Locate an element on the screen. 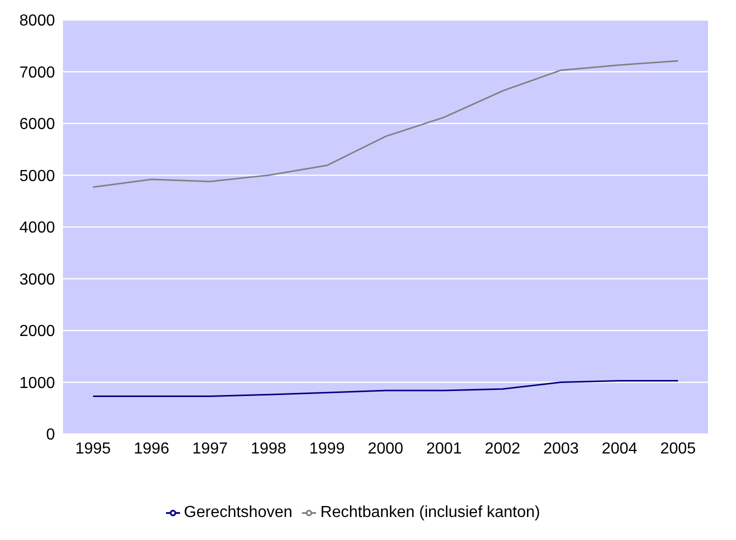  x-tick-label: 2002 is located at coordinates (502, 449).